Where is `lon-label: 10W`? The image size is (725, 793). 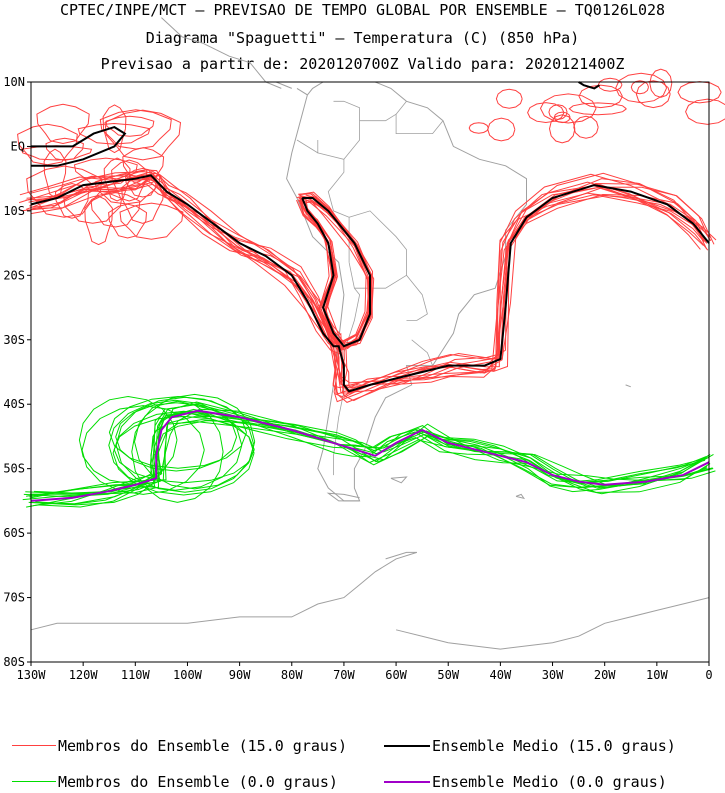
lon-label: 10W is located at coordinates (657, 675).